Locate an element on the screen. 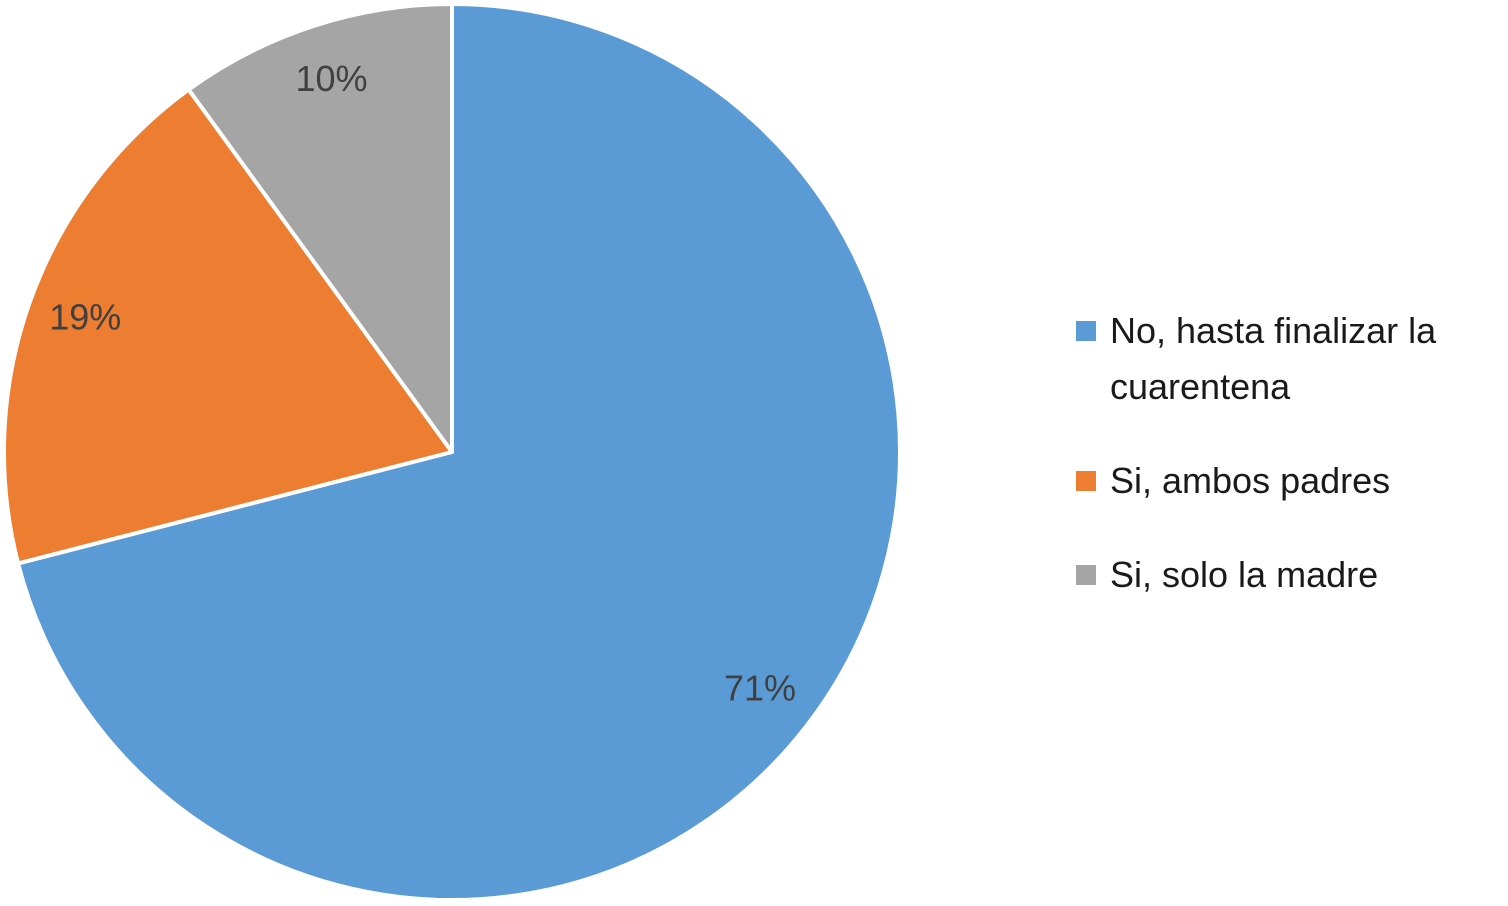 The width and height of the screenshot is (1508, 906). data-label: 71% is located at coordinates (760, 687).